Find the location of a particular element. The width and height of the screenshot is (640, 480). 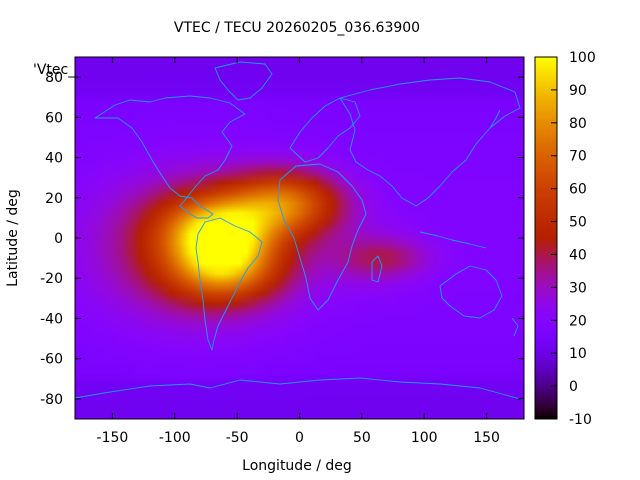

x-tick-label: -50 is located at coordinates (237, 438).